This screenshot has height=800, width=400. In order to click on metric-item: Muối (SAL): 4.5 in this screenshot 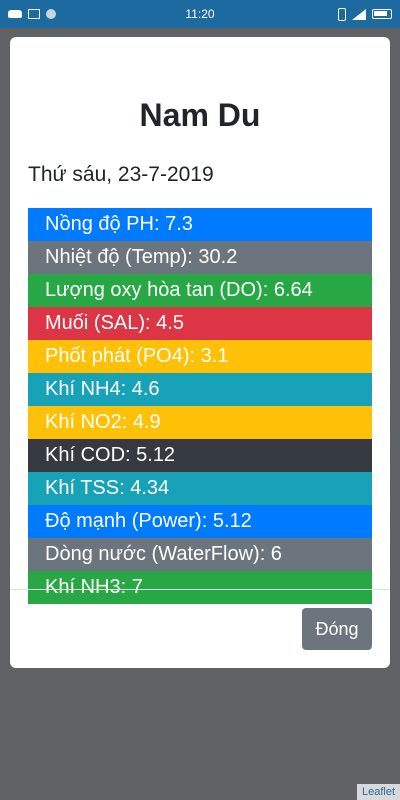, I will do `click(200, 323)`.